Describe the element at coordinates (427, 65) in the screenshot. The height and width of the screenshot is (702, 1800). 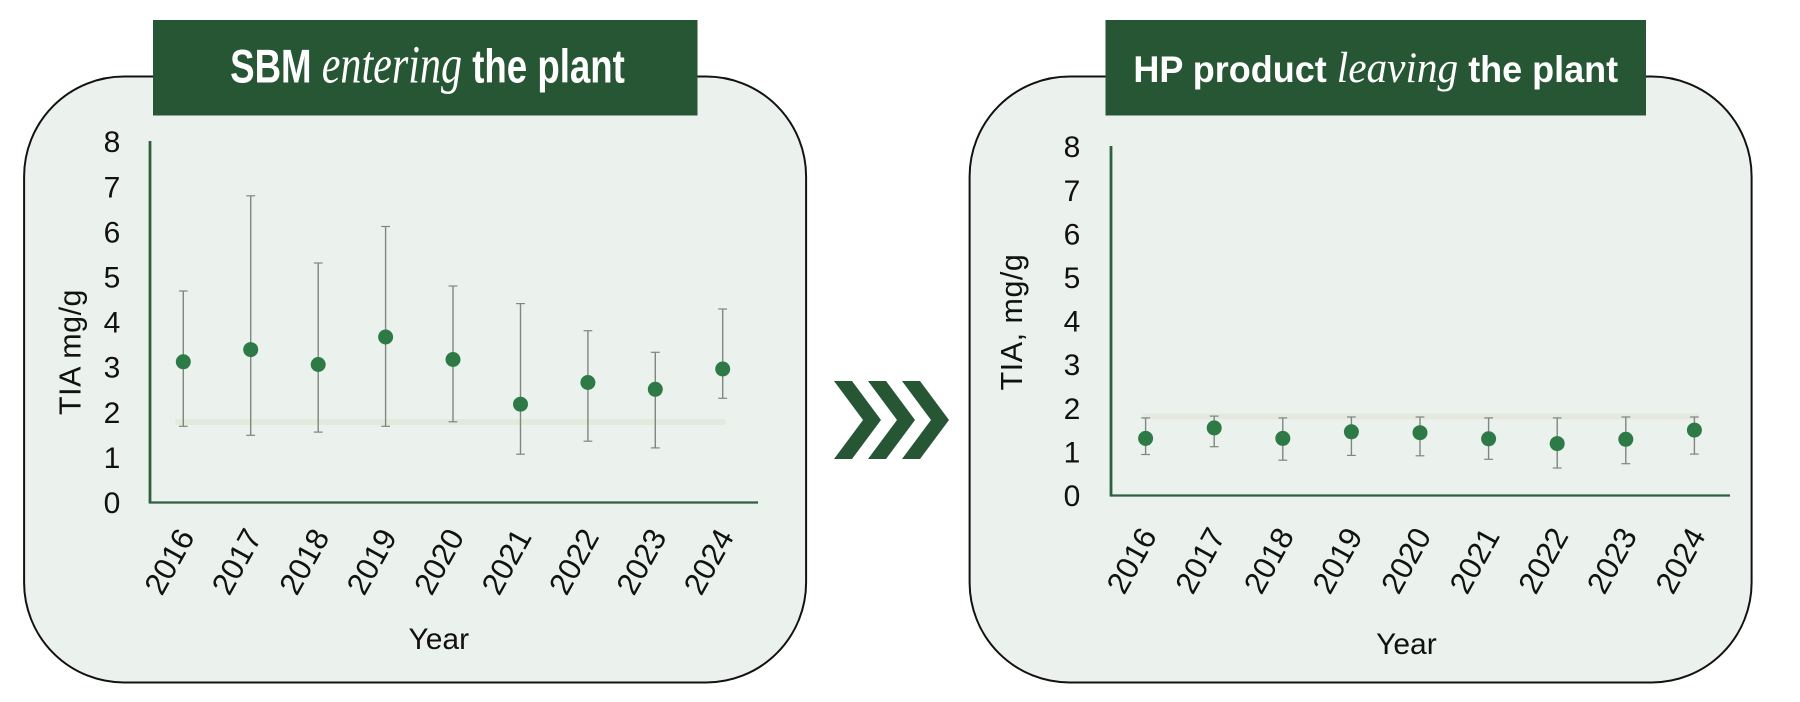
I see `svg-text: SBM entering the plant` at that location.